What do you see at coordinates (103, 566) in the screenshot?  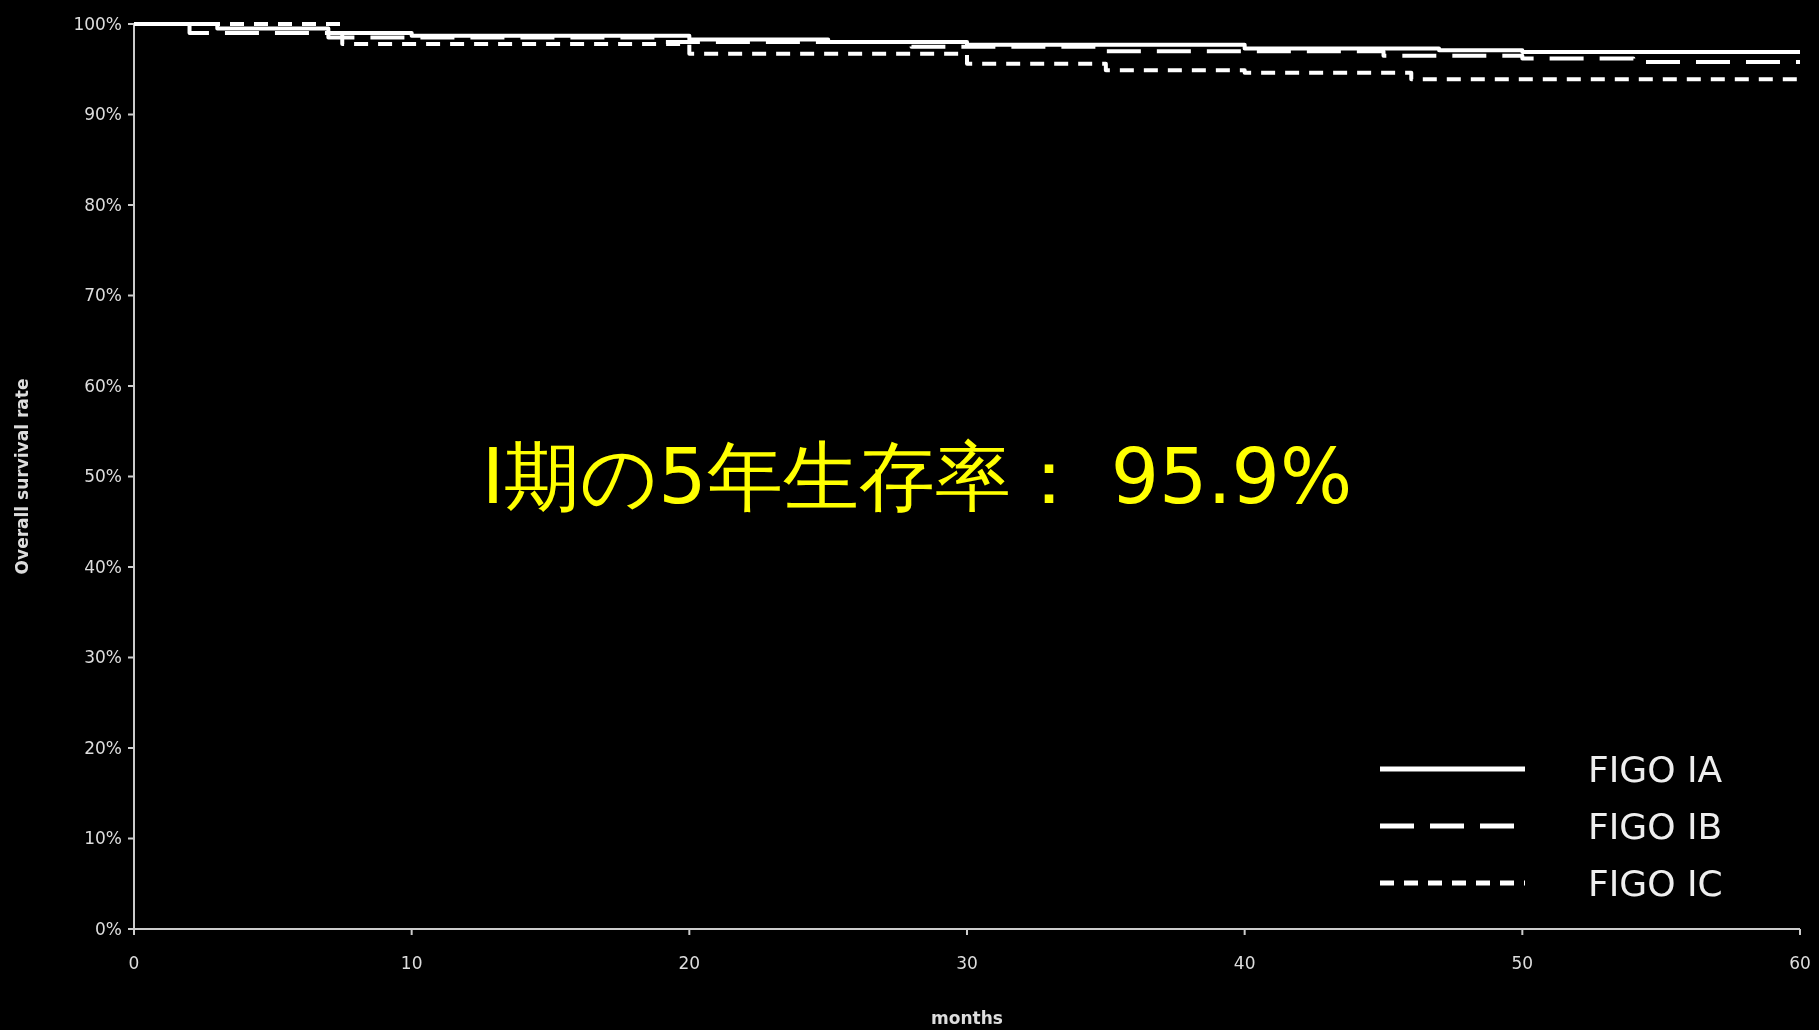 I see `y-tick-label: 40%` at bounding box center [103, 566].